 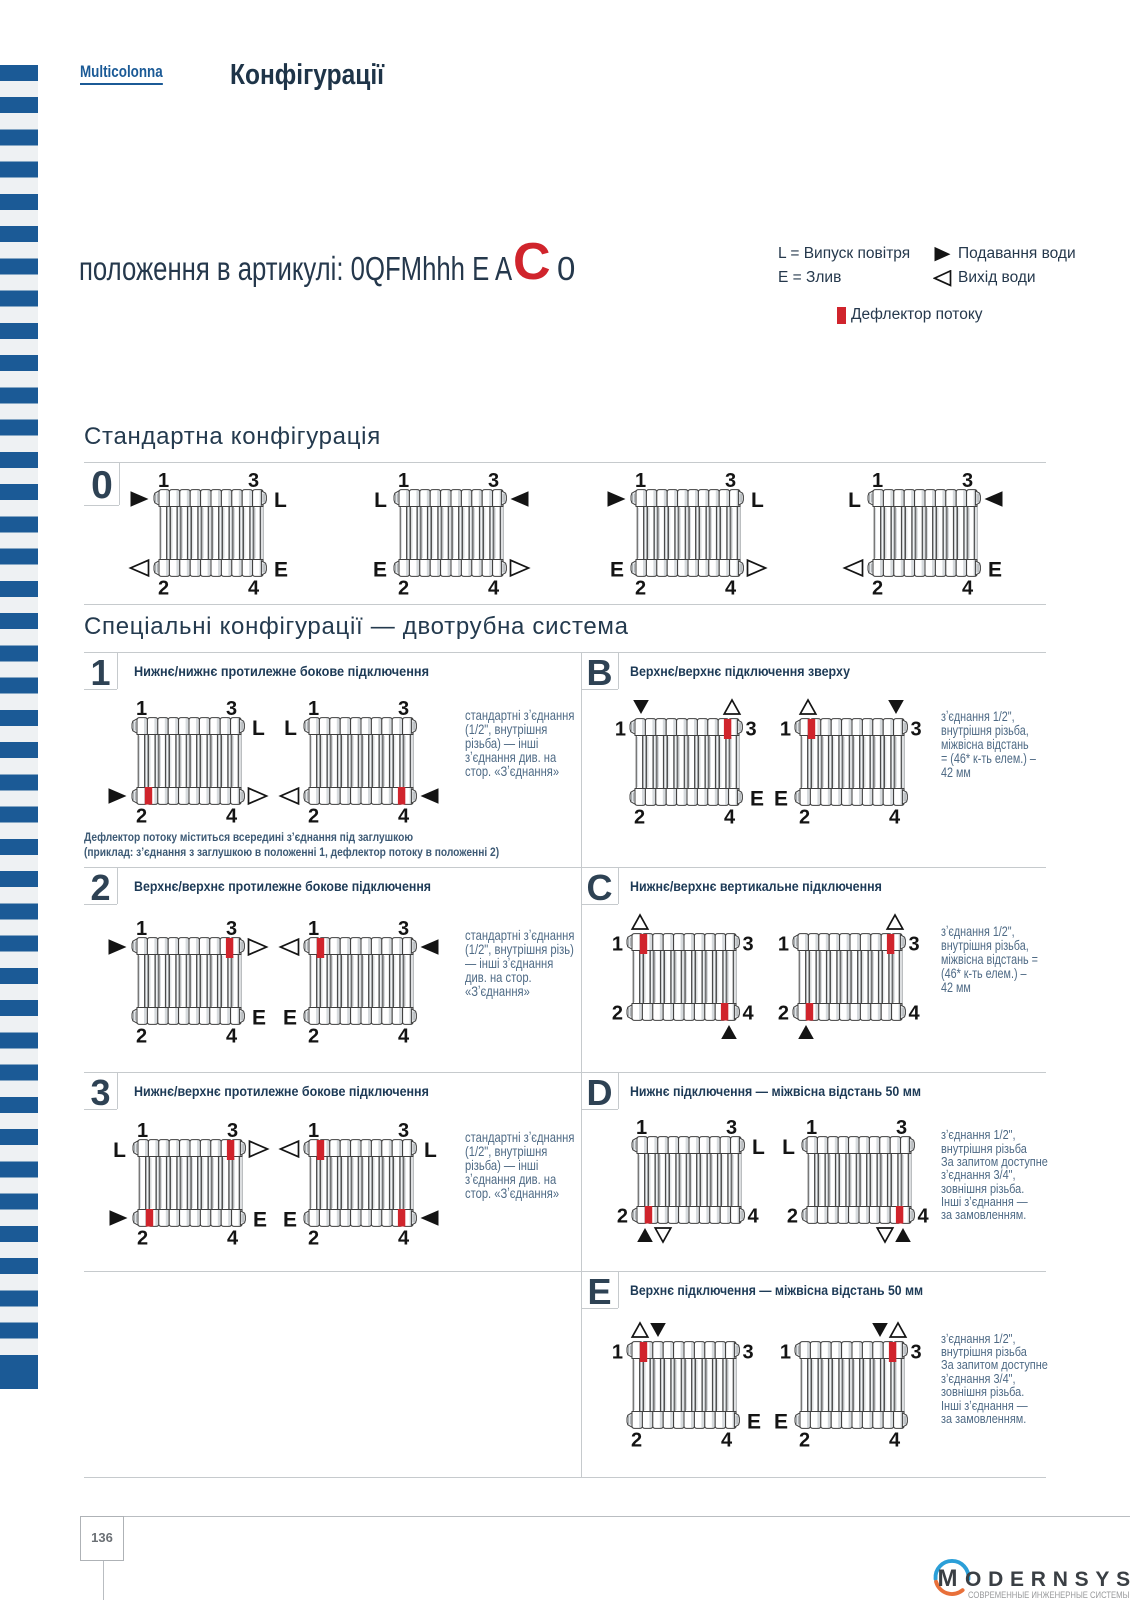 I want to click on svg-text: M, so click(x=948, y=1578).